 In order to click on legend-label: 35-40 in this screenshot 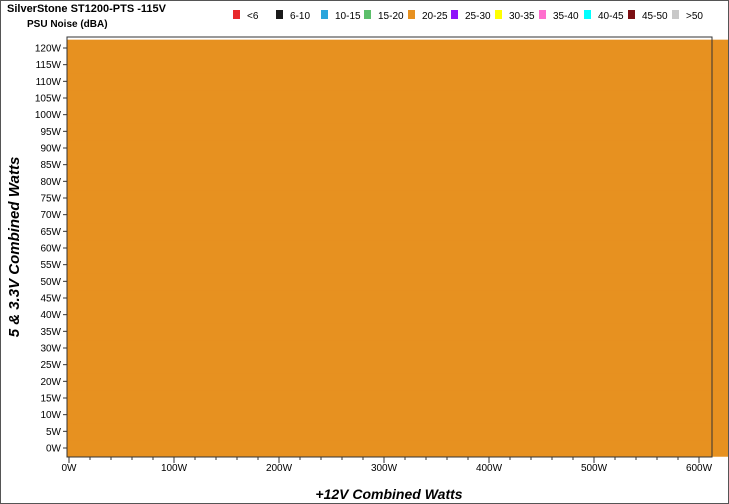, I will do `click(566, 16)`.